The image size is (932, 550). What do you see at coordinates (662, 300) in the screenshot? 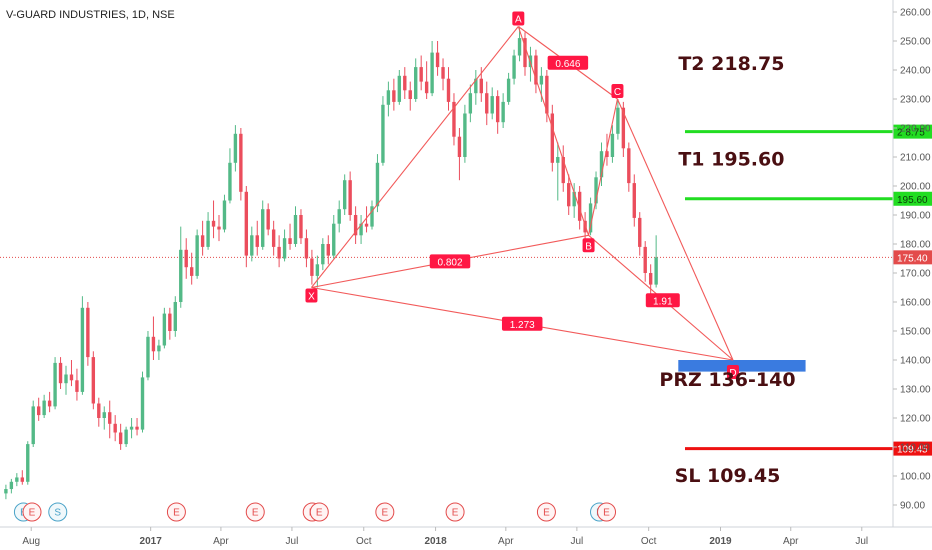
I see `ratio-tag` at bounding box center [662, 300].